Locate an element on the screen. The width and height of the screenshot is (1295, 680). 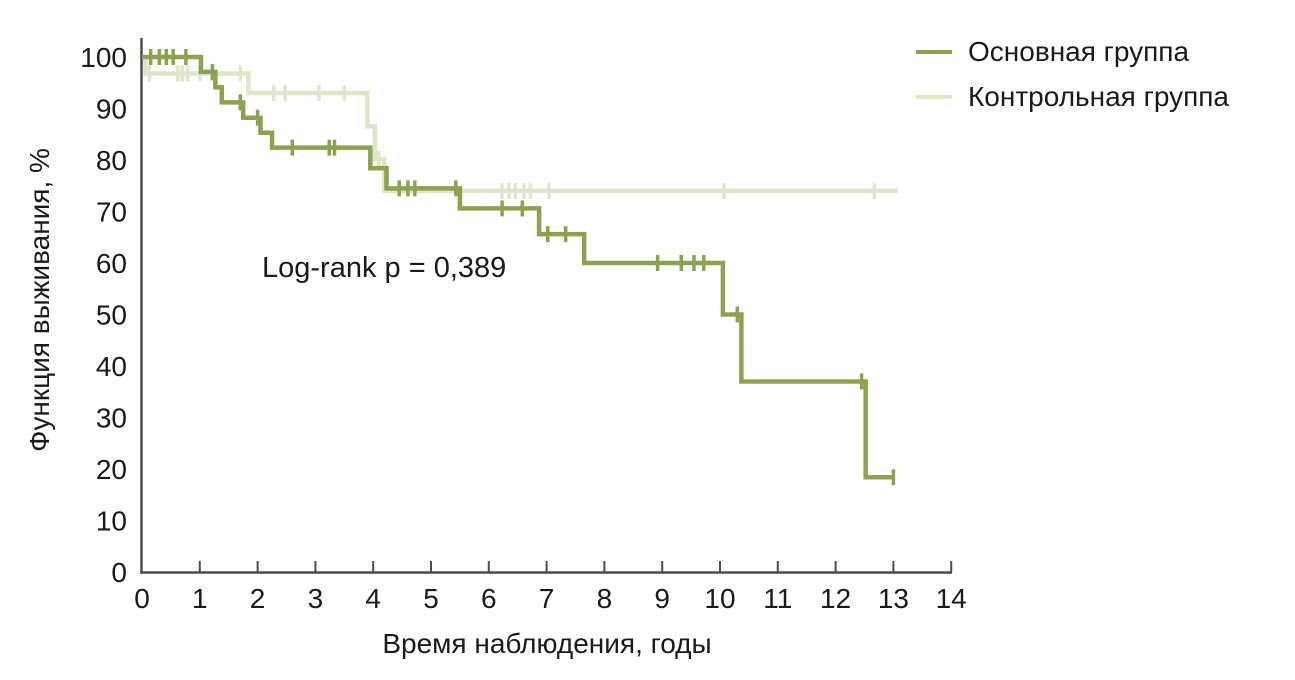
y-tick-label: 20 is located at coordinates (111, 469).